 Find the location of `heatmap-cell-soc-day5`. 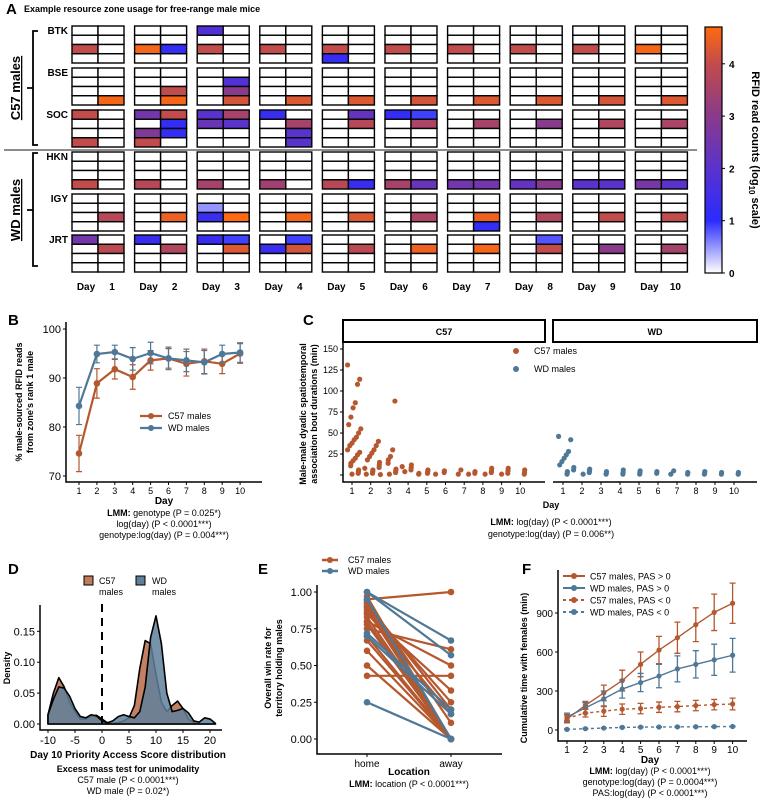

heatmap-cell-soc-day5 is located at coordinates (361, 133).